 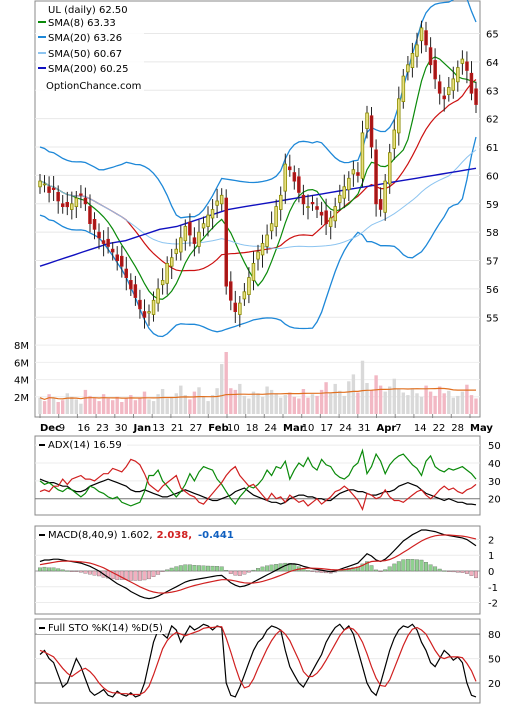 What do you see at coordinates (492, 233) in the screenshot?
I see `price-tick-label: 58` at bounding box center [492, 233].